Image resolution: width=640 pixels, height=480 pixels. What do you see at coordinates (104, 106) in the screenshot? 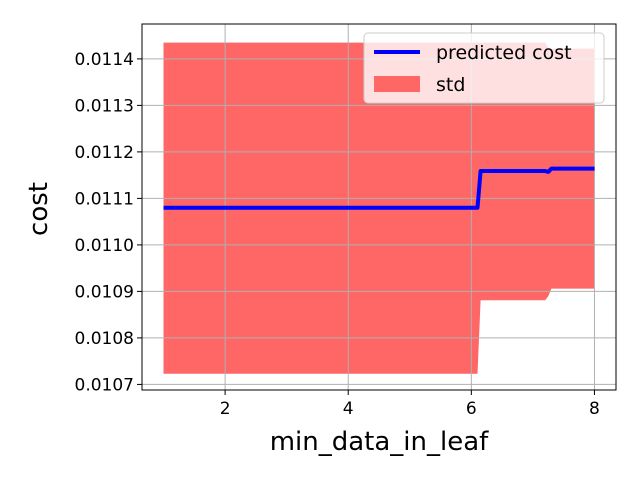
I see `y-tick-label: 0.0113` at bounding box center [104, 106].